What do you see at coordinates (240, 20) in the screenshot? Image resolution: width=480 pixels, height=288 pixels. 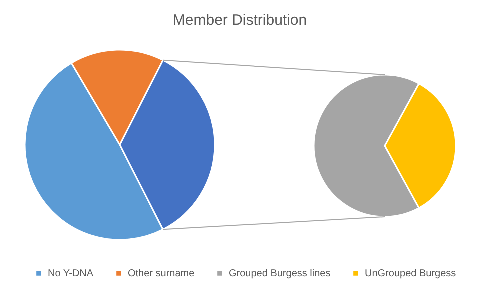 I see `chart-title: Member Distribution` at bounding box center [240, 20].